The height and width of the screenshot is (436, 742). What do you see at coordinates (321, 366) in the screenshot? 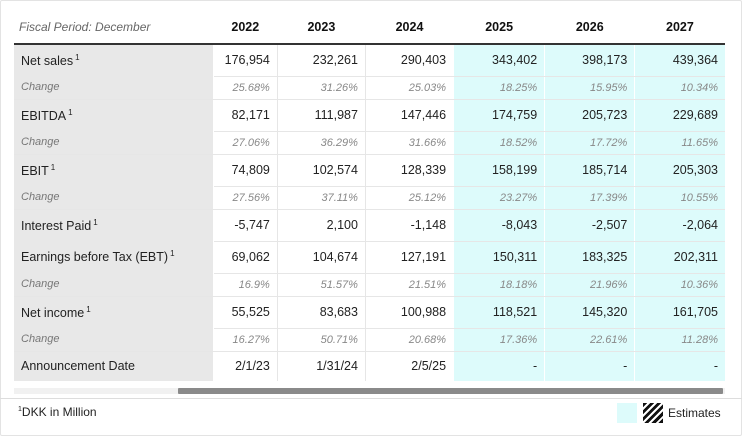
I see `value-cell: 1/31/24` at bounding box center [321, 366].